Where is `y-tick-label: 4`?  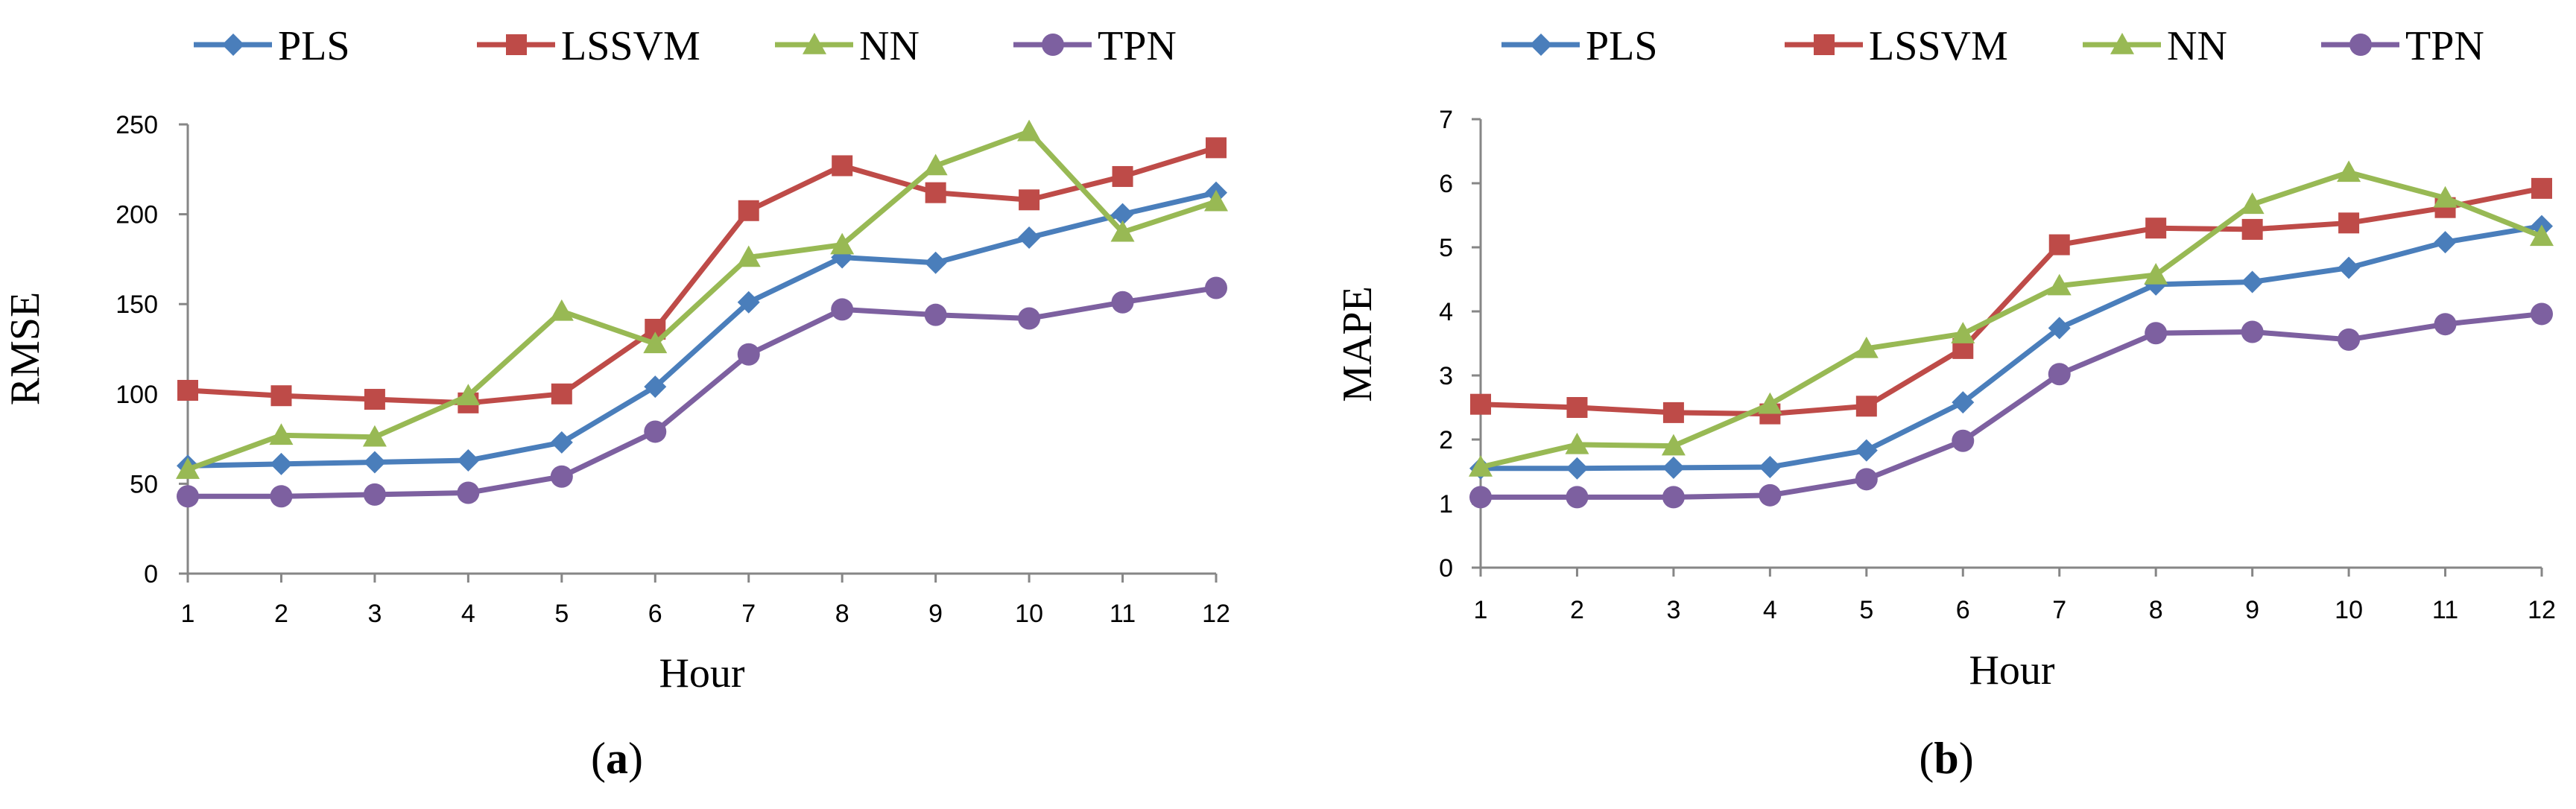
y-tick-label: 4 is located at coordinates (1446, 312).